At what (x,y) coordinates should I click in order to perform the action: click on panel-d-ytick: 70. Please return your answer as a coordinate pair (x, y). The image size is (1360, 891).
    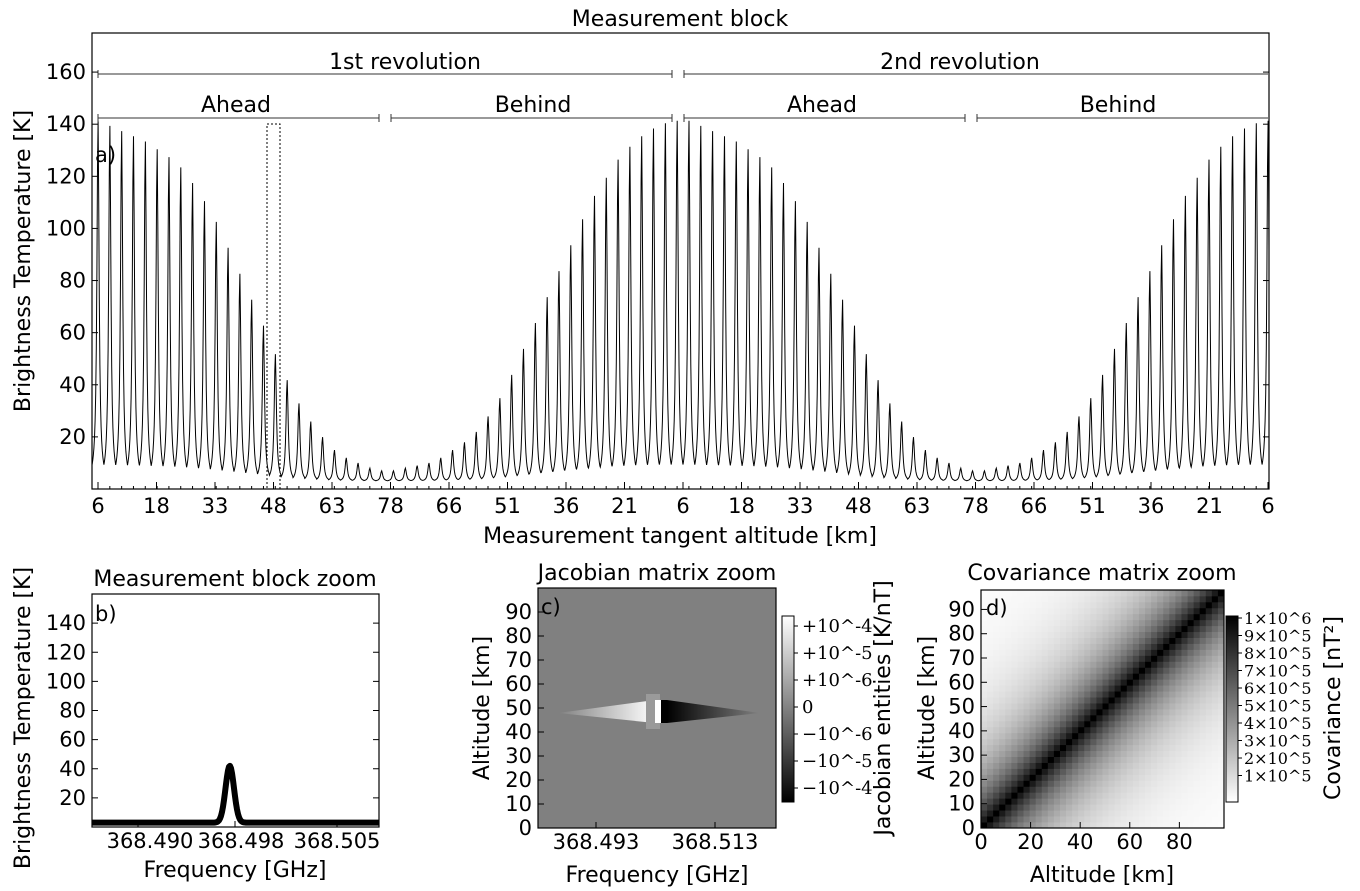
    Looking at the image, I should click on (961, 658).